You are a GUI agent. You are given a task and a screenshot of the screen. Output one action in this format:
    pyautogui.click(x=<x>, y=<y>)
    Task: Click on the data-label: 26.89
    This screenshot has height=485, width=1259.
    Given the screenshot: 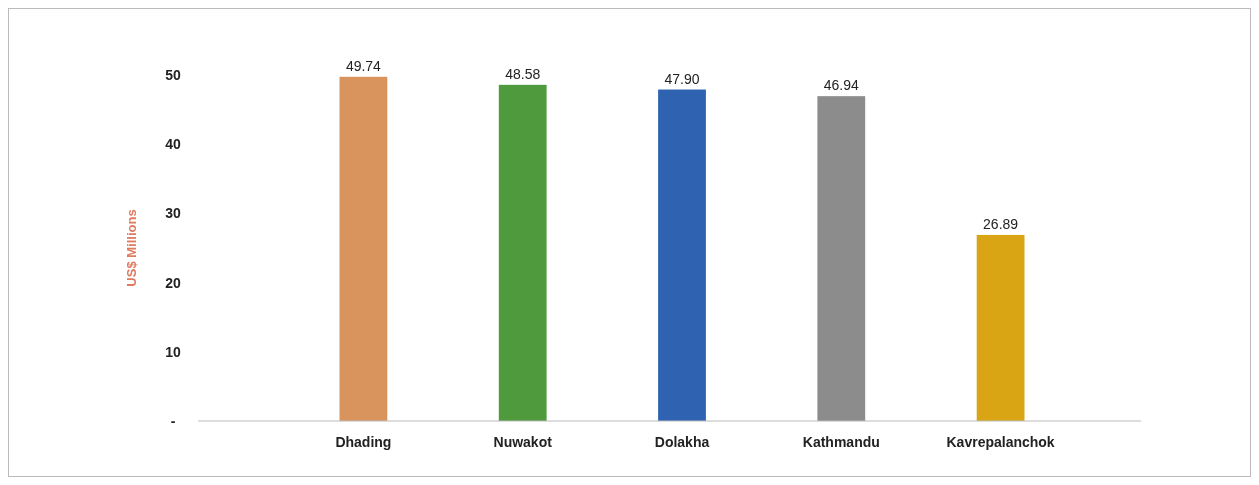 What is the action you would take?
    pyautogui.click(x=1001, y=223)
    